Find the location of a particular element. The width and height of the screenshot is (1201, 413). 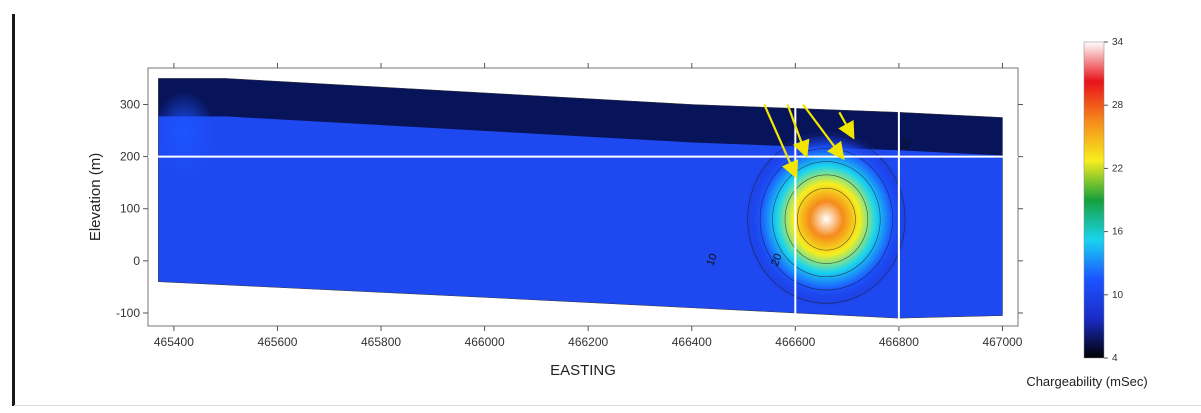

x-tick-label: 467000 is located at coordinates (1002, 342).